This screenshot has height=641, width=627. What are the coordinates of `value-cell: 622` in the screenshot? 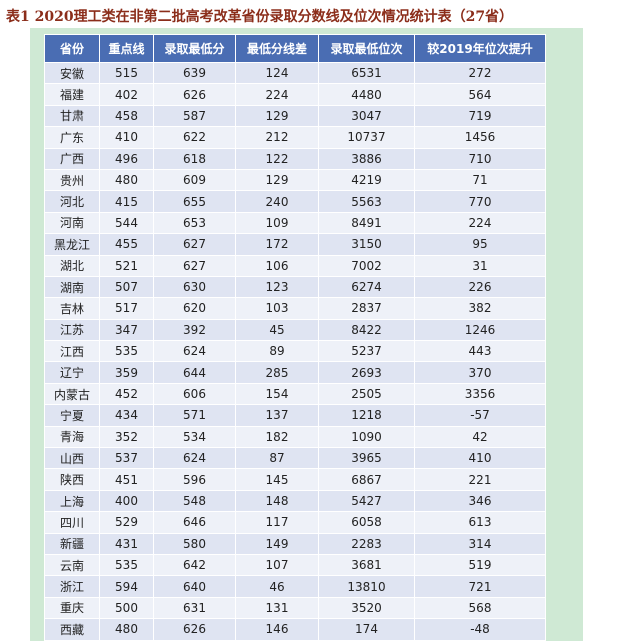 It's located at (195, 137).